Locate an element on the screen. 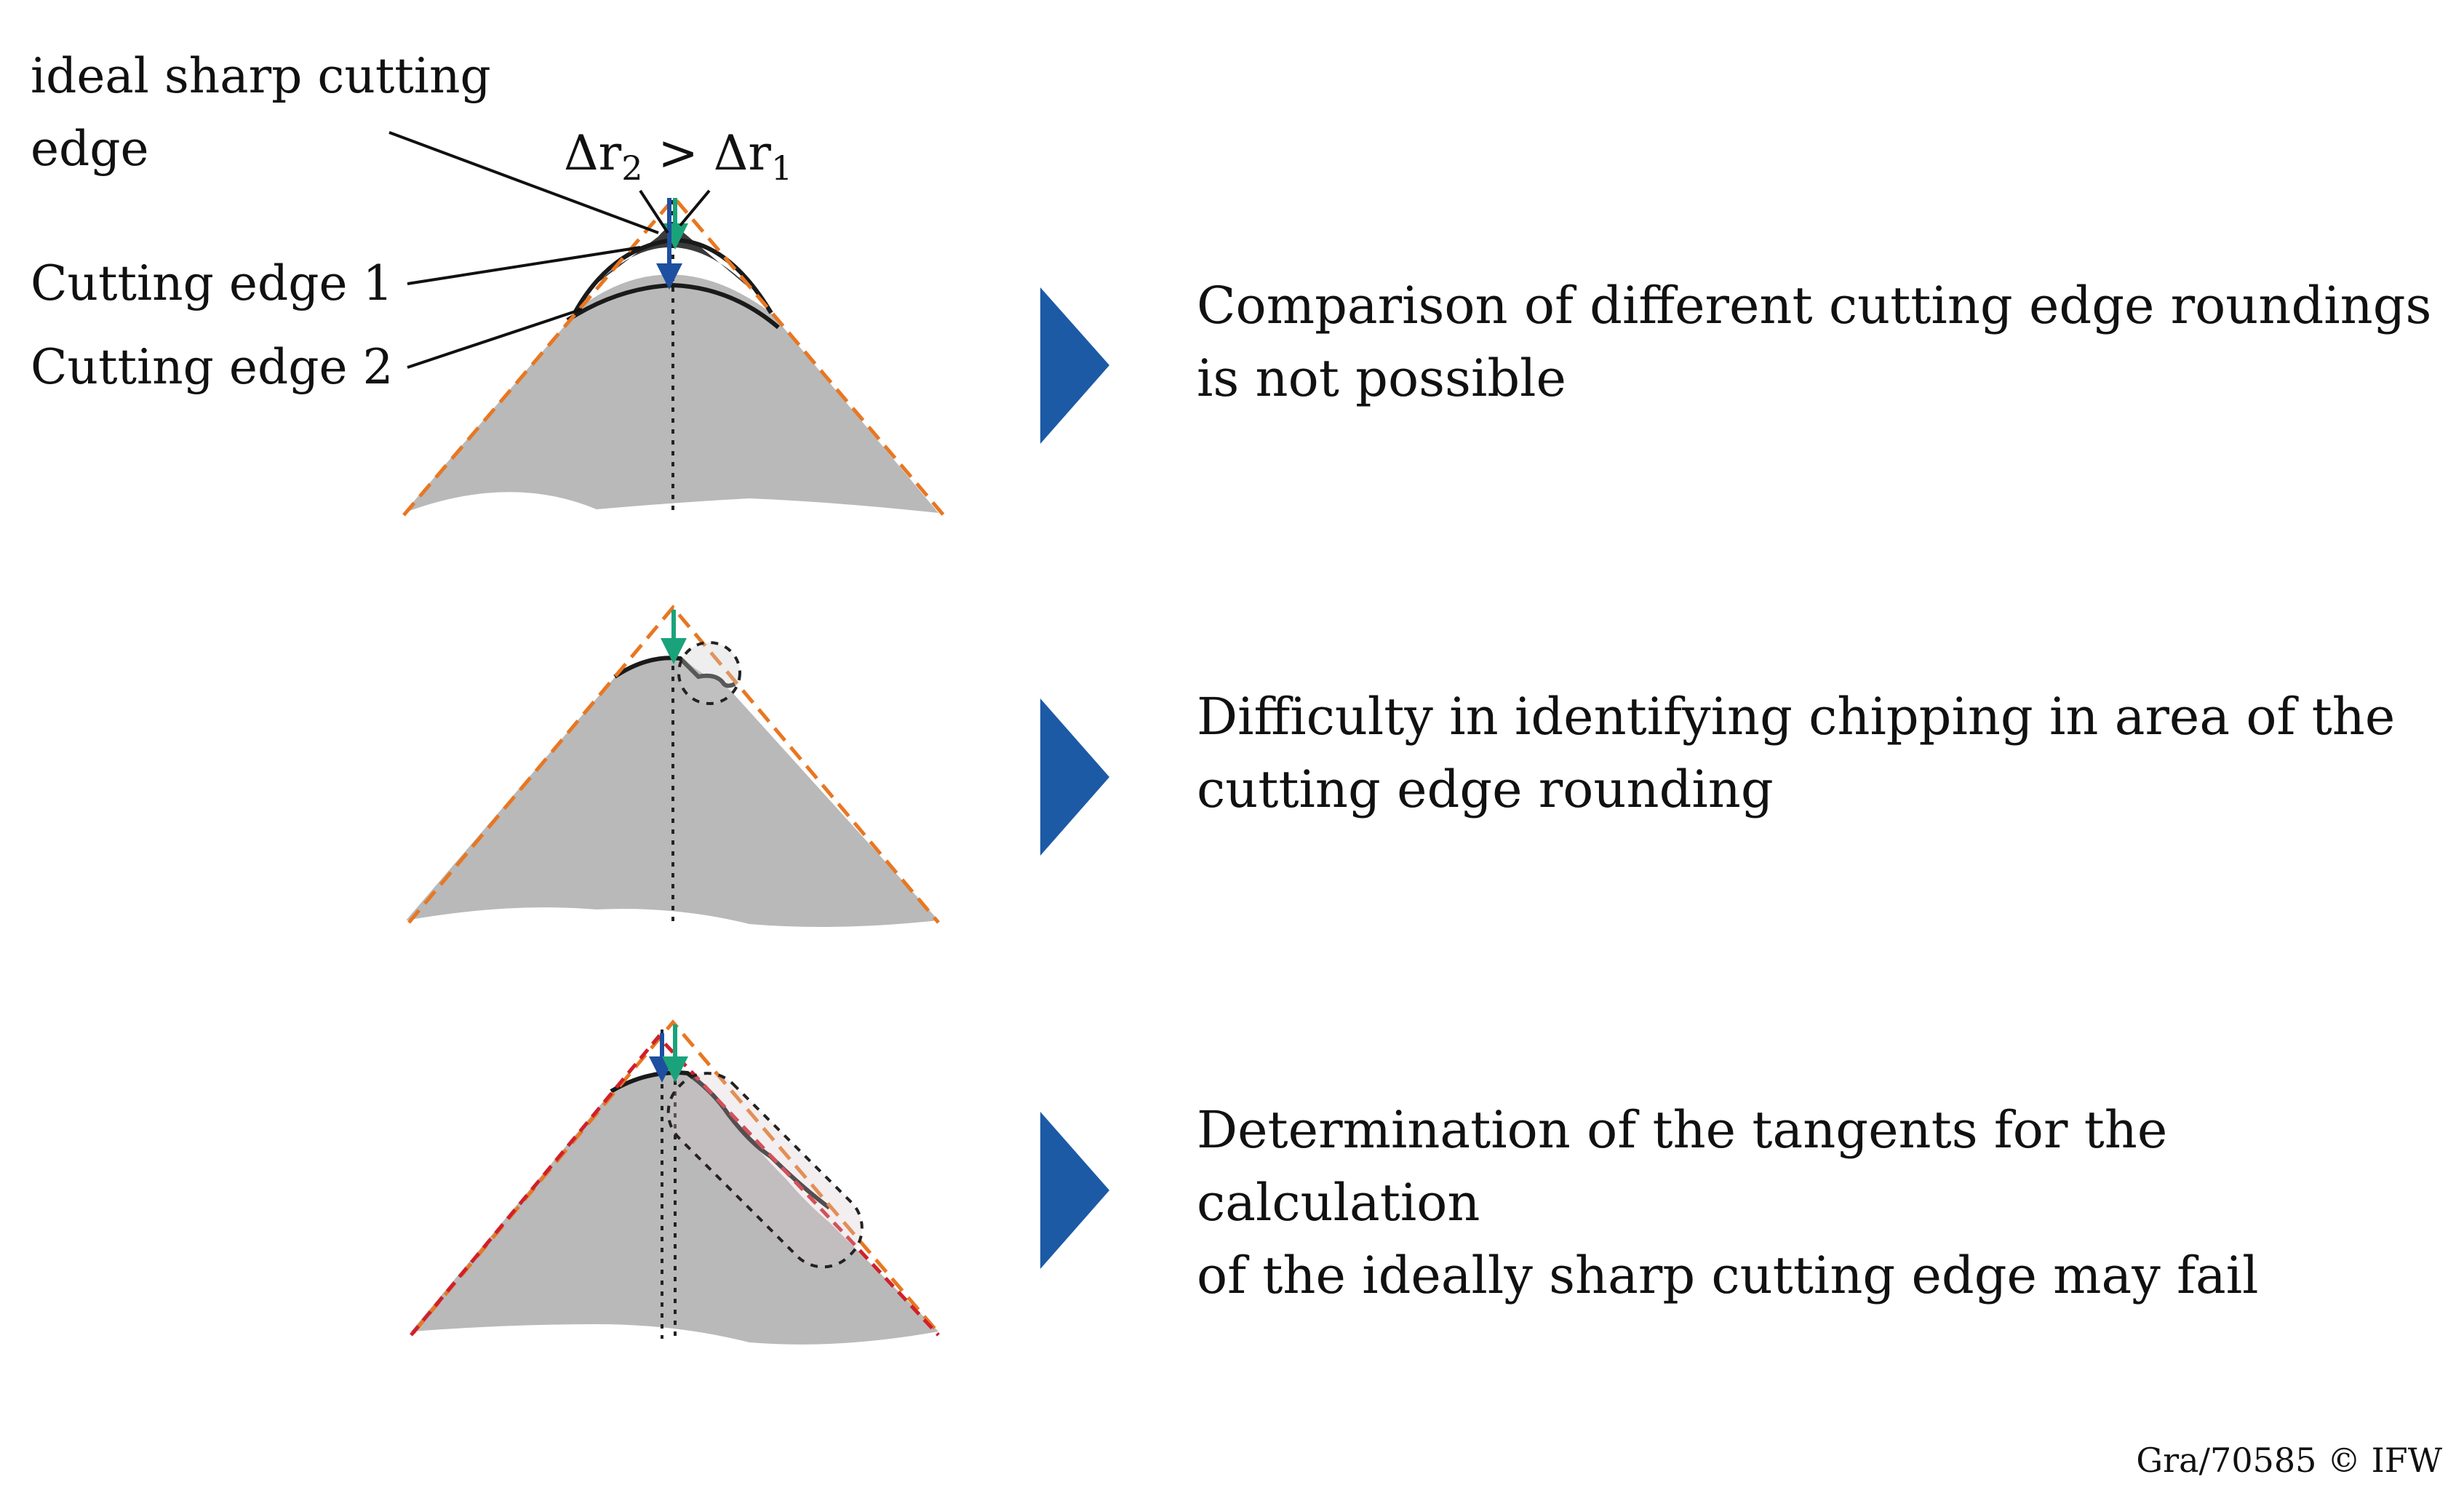 The image size is (2464, 1493). delta-r1-symbol: Δr is located at coordinates (742, 153).